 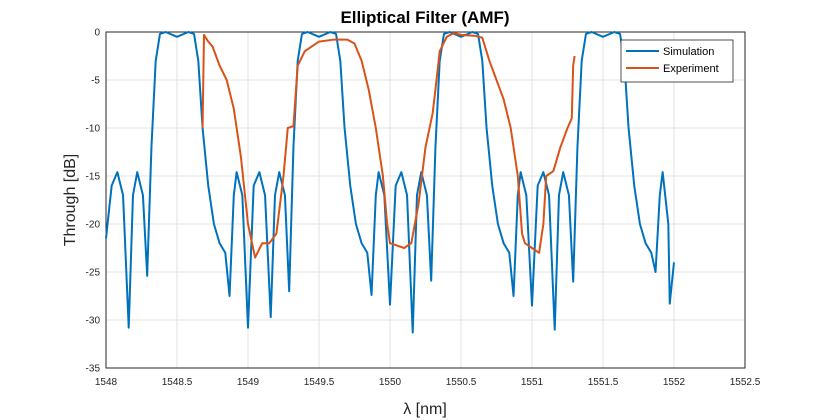 What do you see at coordinates (93, 273) in the screenshot?
I see `y-tick-label: -25` at bounding box center [93, 273].